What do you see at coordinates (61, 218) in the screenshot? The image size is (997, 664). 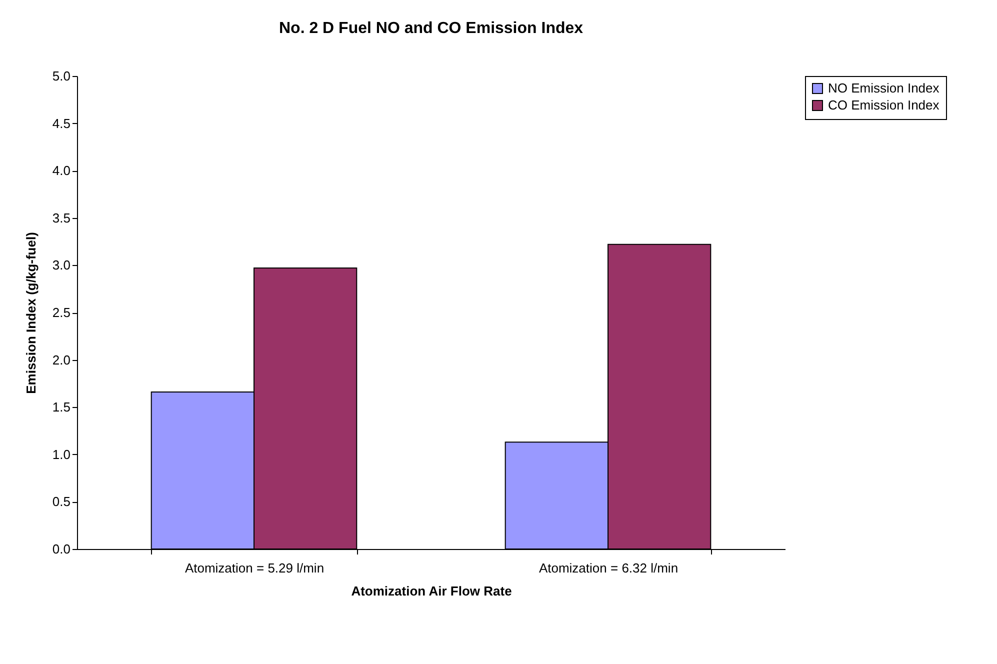 I see `y-tick-label: 3.5` at bounding box center [61, 218].